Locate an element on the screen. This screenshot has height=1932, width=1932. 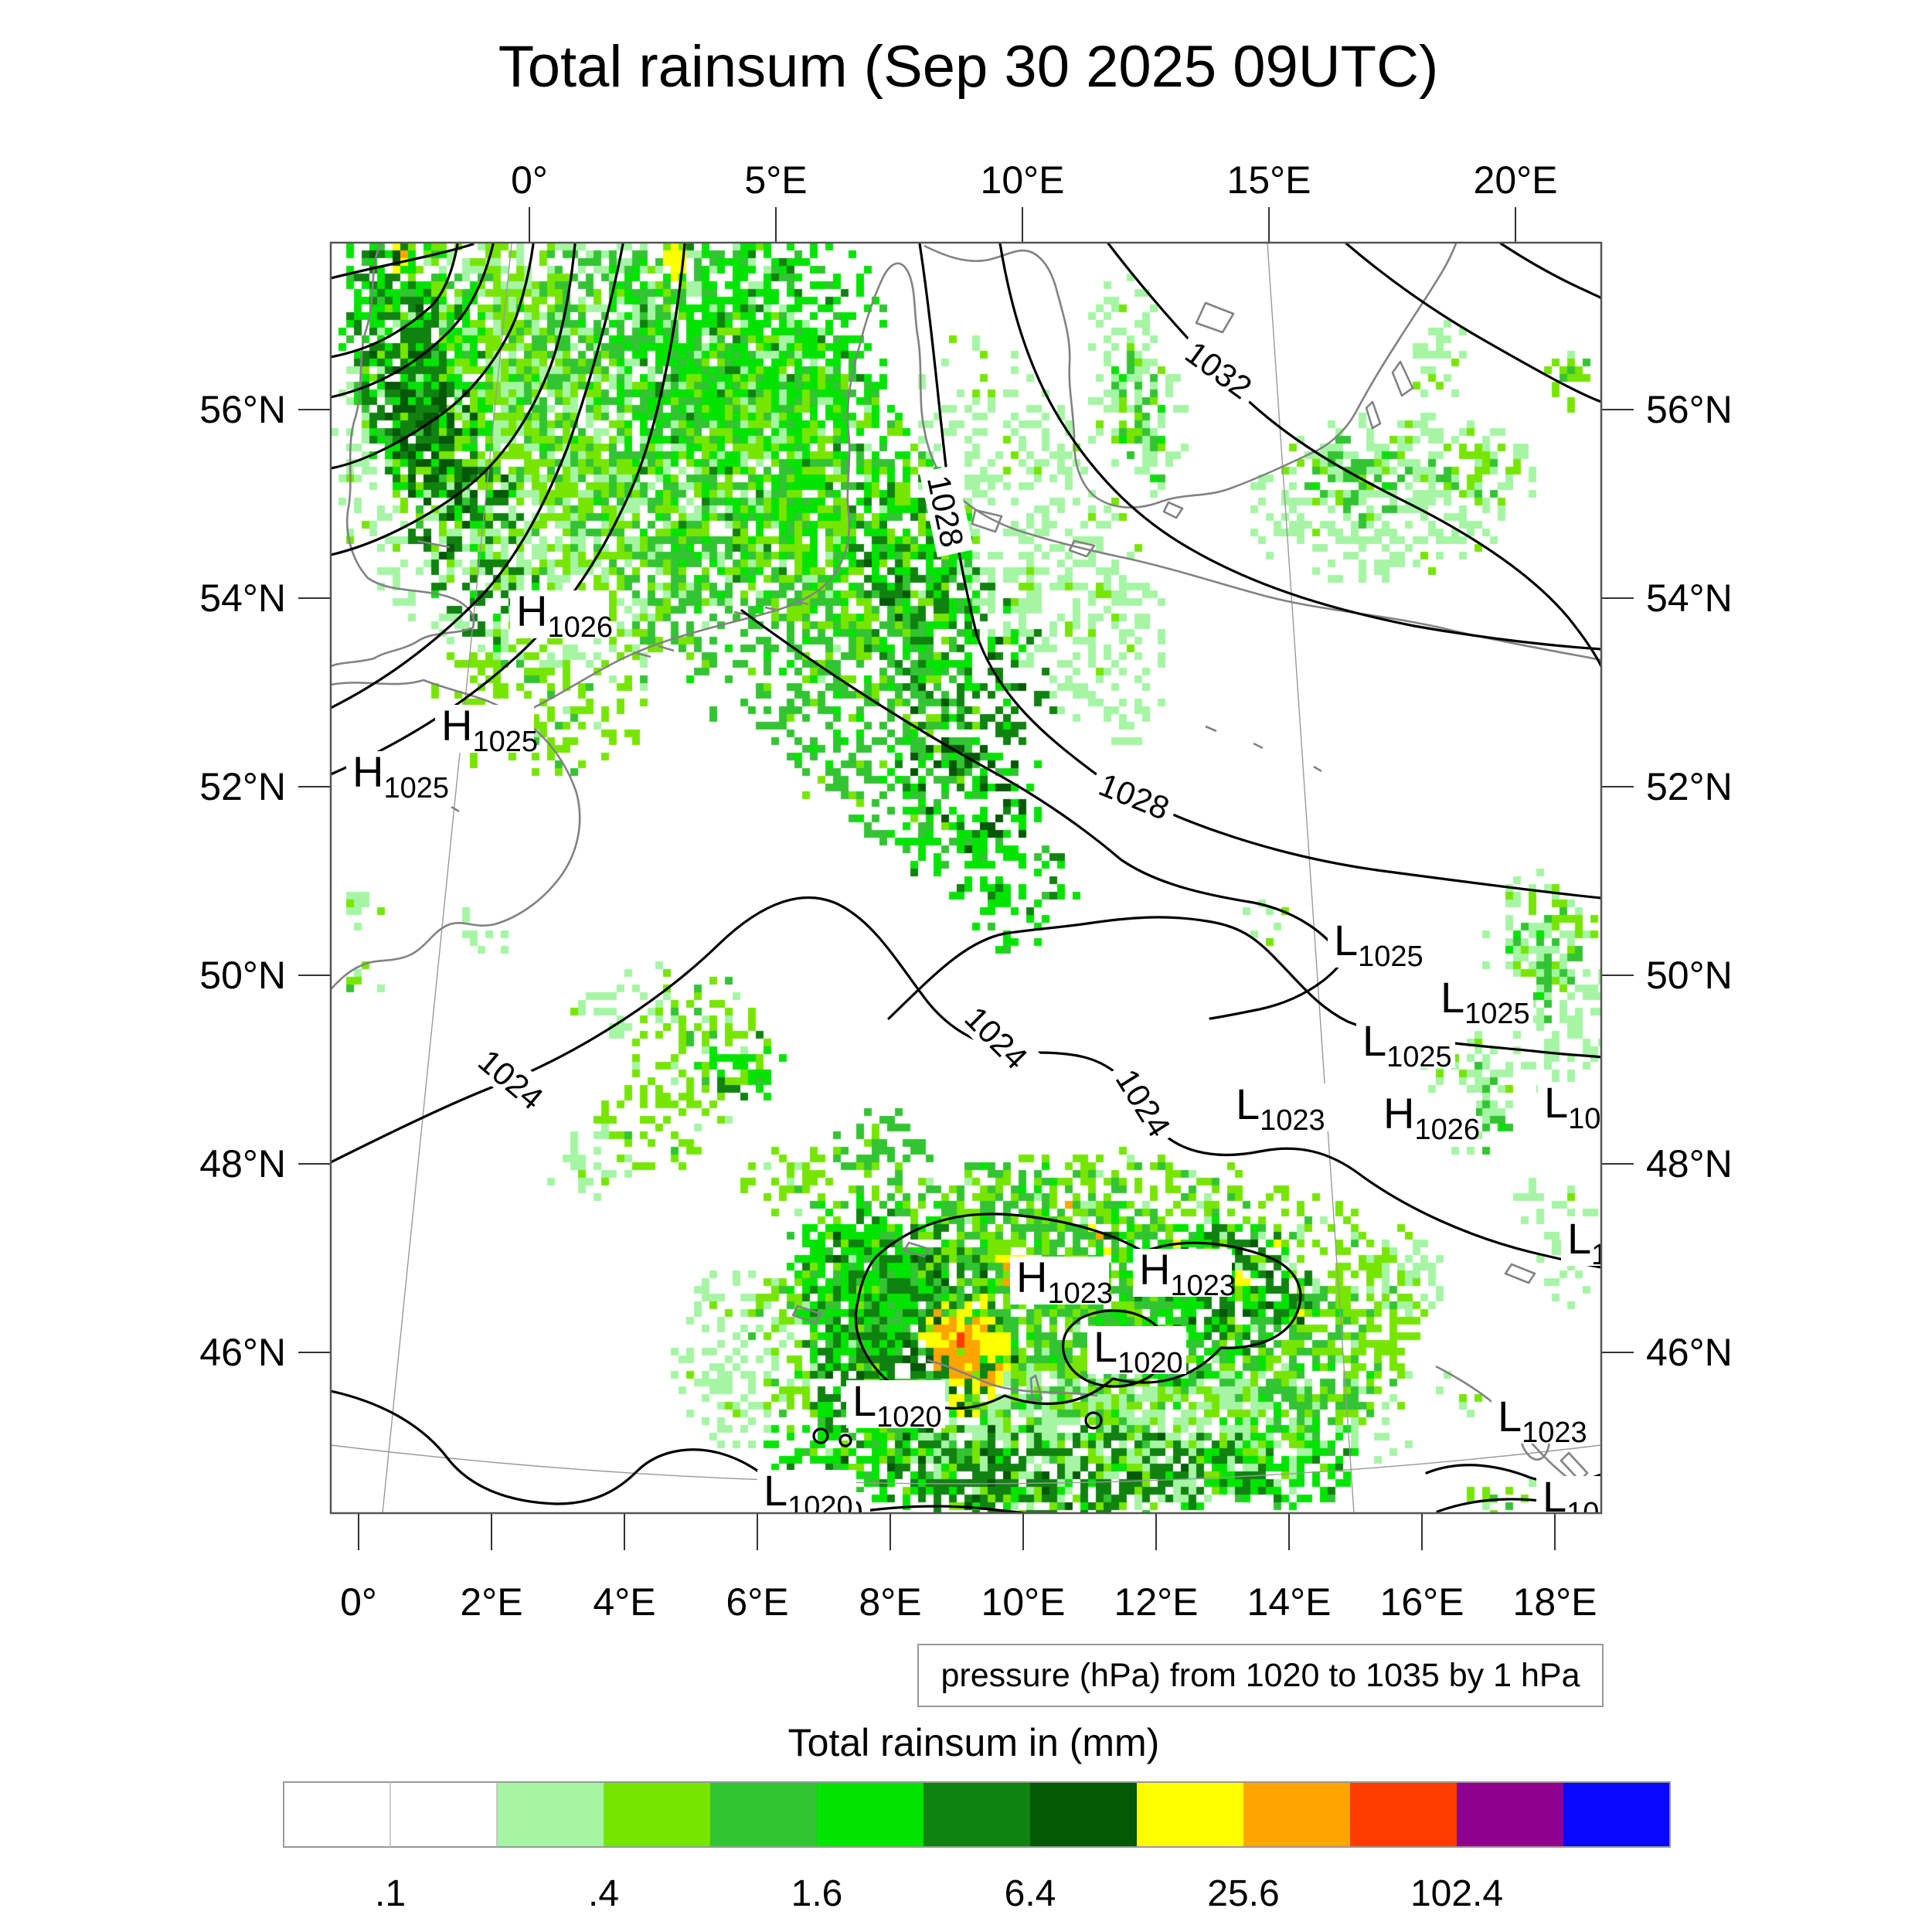
axis-tick-label-right: 54°N is located at coordinates (1689, 599).